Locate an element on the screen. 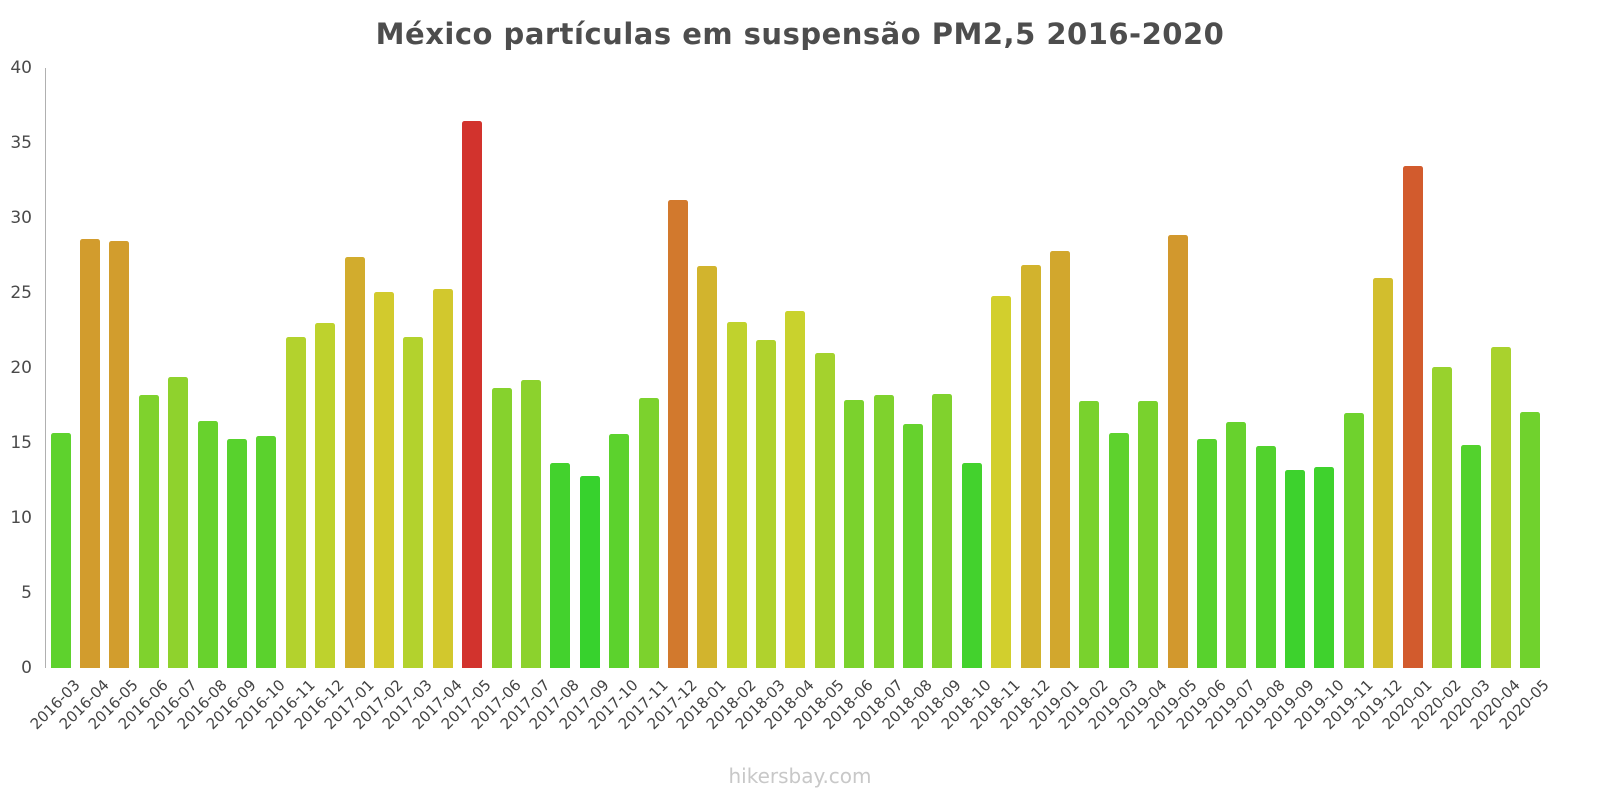 The width and height of the screenshot is (1600, 800). bar-column: 2016-07 is located at coordinates (172, 400).